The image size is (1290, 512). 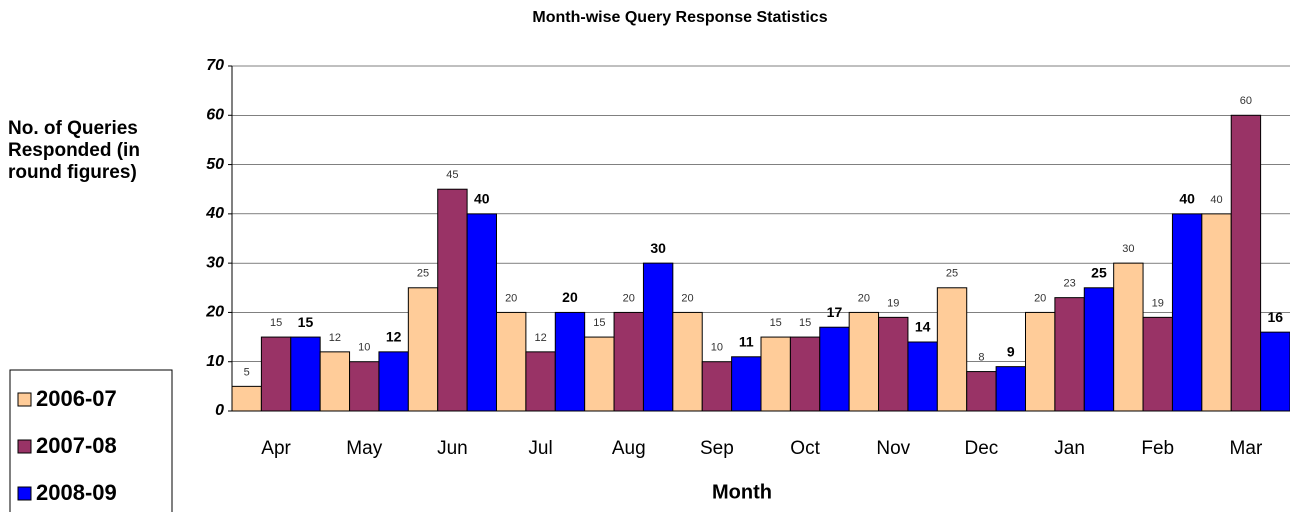 I want to click on x-tick-label: Aug, so click(x=629, y=448).